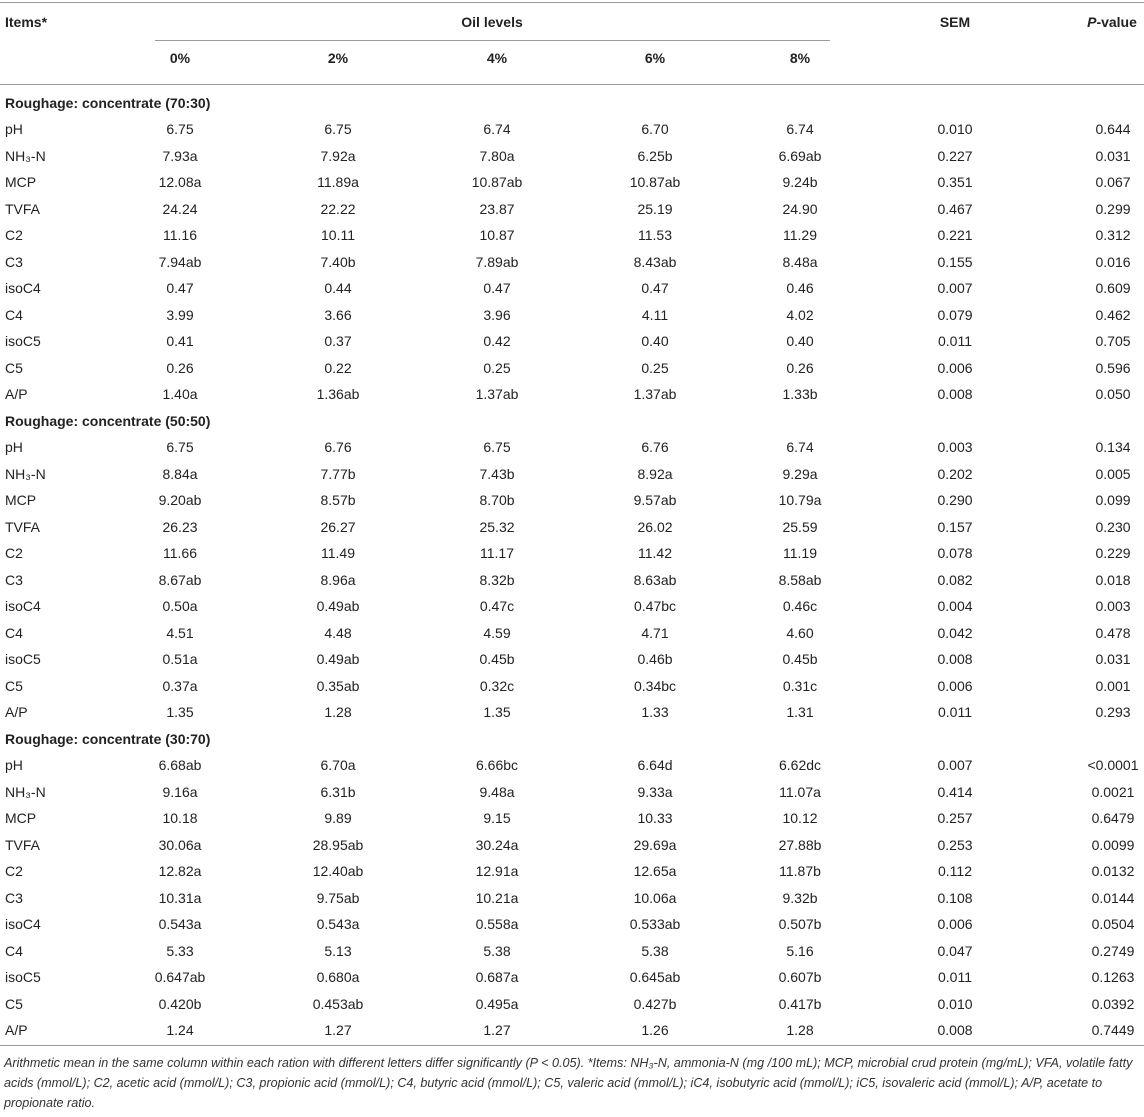 Image resolution: width=1144 pixels, height=1117 pixels. What do you see at coordinates (497, 659) in the screenshot?
I see `cell: 0.45b` at bounding box center [497, 659].